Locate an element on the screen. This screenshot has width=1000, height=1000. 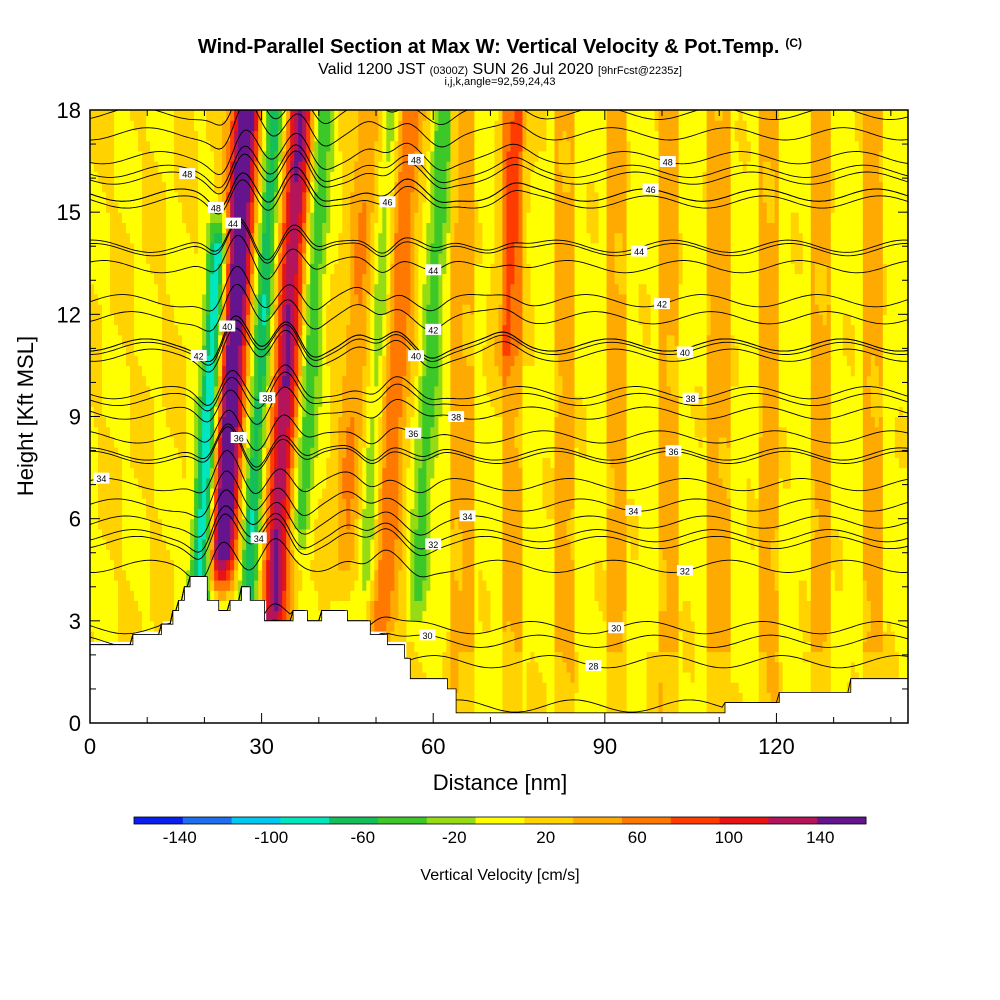
x-tick-label: 0 is located at coordinates (90, 746).